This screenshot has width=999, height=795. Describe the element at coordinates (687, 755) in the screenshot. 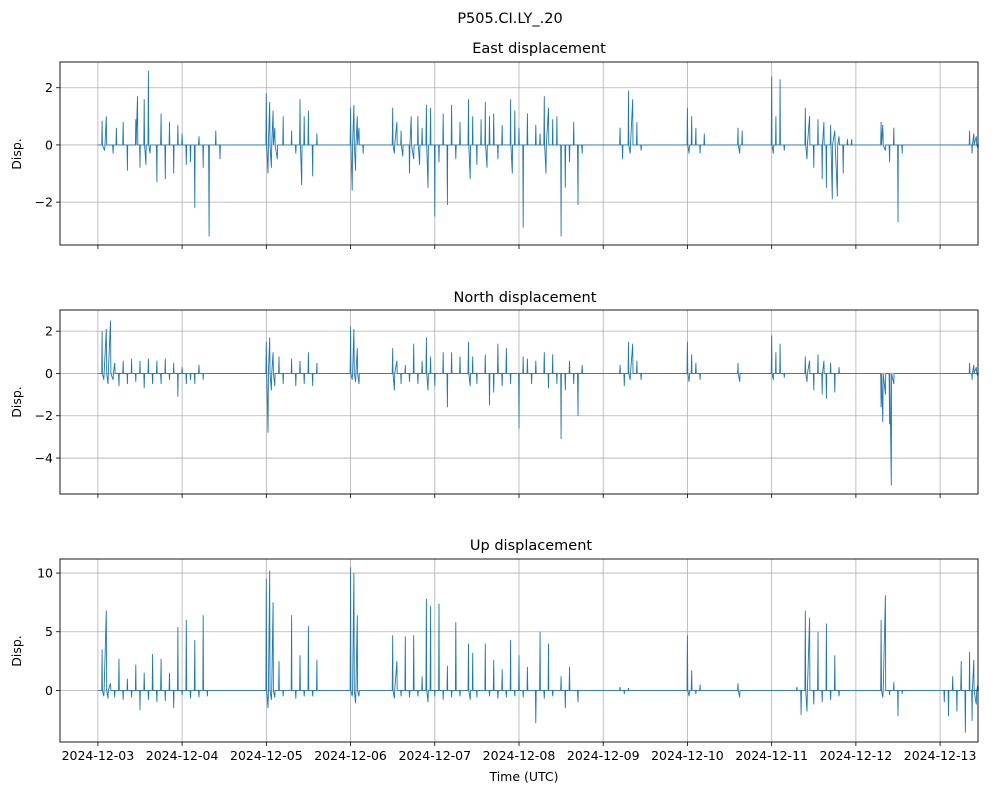

I see `x-tick-label: 2024-12-10` at that location.